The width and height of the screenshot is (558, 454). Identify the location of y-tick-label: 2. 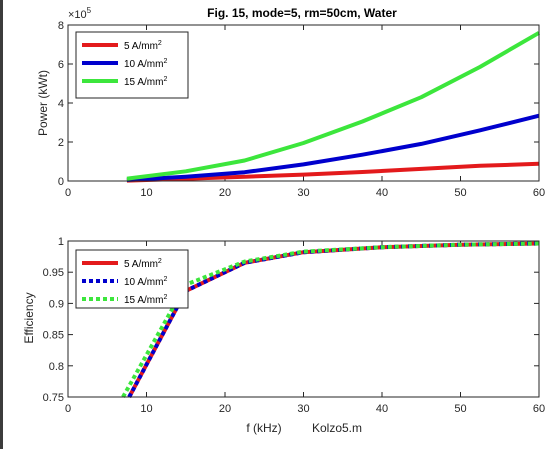
(61, 143).